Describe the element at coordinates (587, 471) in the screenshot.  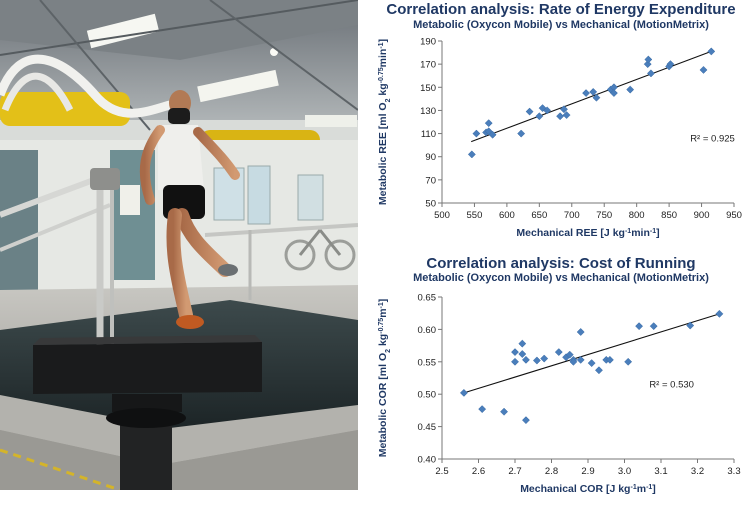
I see `chart2-x-tick-label: 2.9` at that location.